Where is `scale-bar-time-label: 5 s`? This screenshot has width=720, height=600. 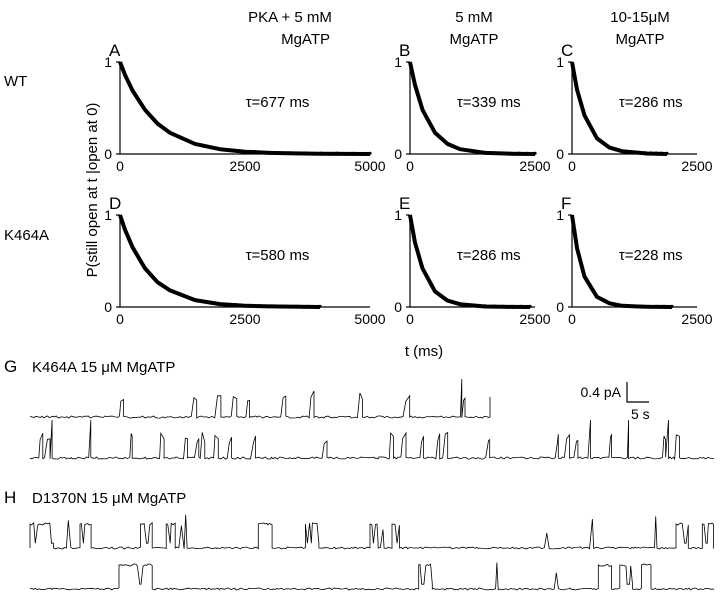 scale-bar-time-label: 5 s is located at coordinates (640, 414).